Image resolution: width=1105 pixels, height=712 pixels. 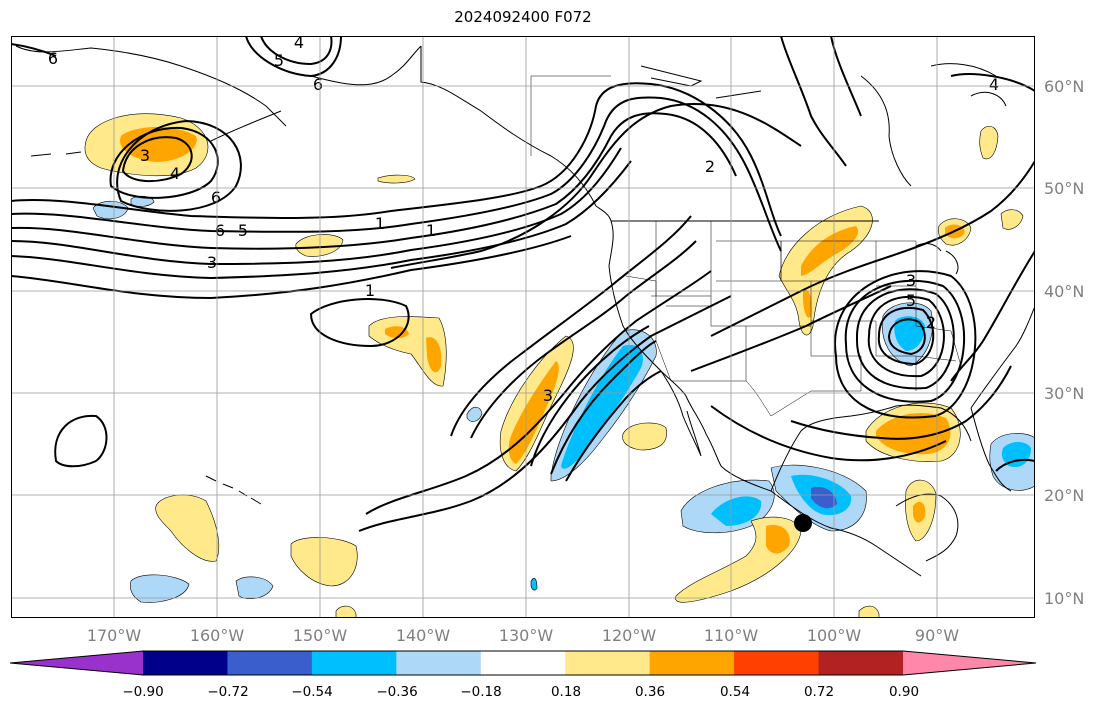 What do you see at coordinates (731, 635) in the screenshot?
I see `longitude-label: 110°W` at bounding box center [731, 635].